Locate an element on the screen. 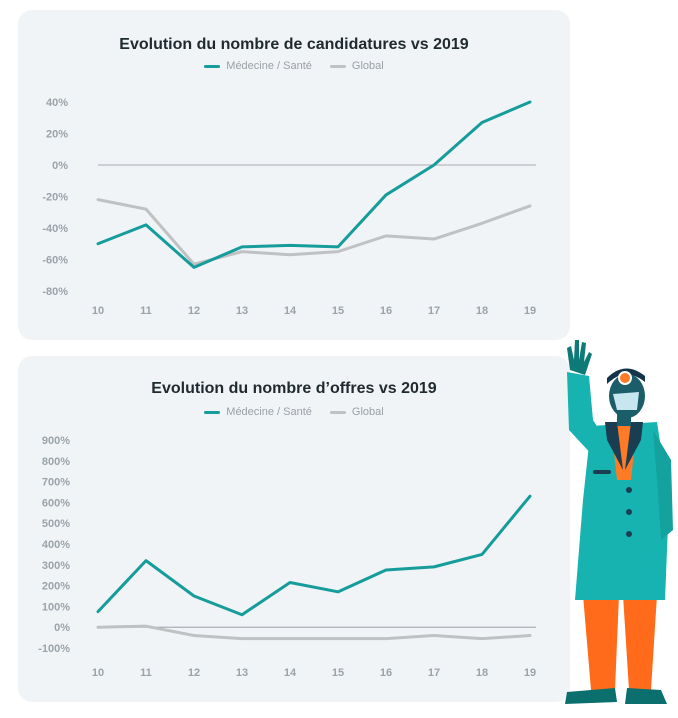 This screenshot has width=678, height=718. y-tick-label: 400% is located at coordinates (56, 545).